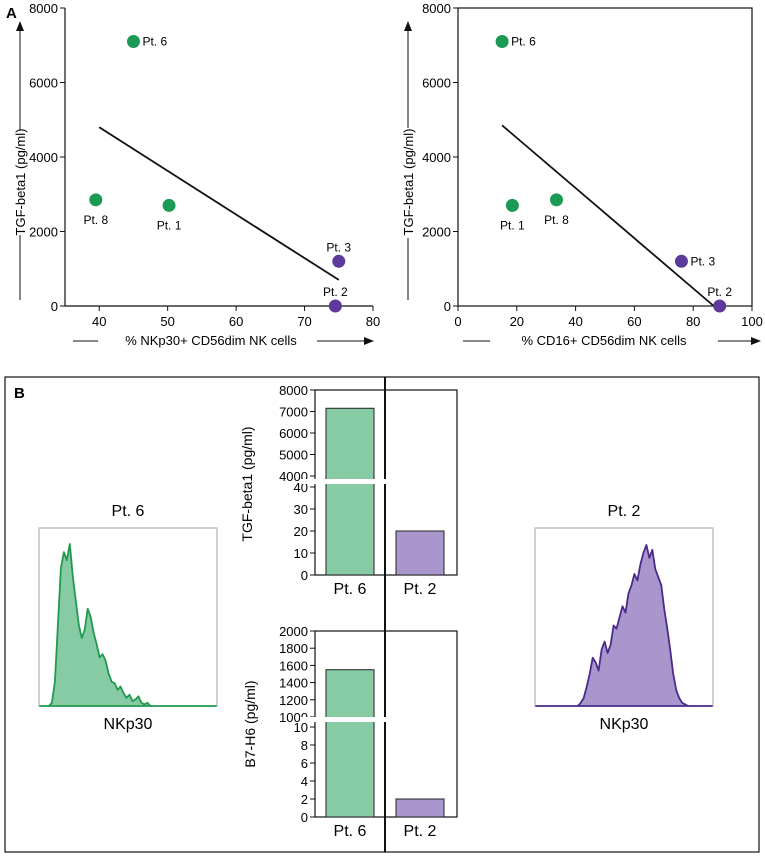 The height and width of the screenshot is (856, 765). What do you see at coordinates (293, 665) in the screenshot?
I see `bar-b7h6-ytick-label: 1600` at bounding box center [293, 665].